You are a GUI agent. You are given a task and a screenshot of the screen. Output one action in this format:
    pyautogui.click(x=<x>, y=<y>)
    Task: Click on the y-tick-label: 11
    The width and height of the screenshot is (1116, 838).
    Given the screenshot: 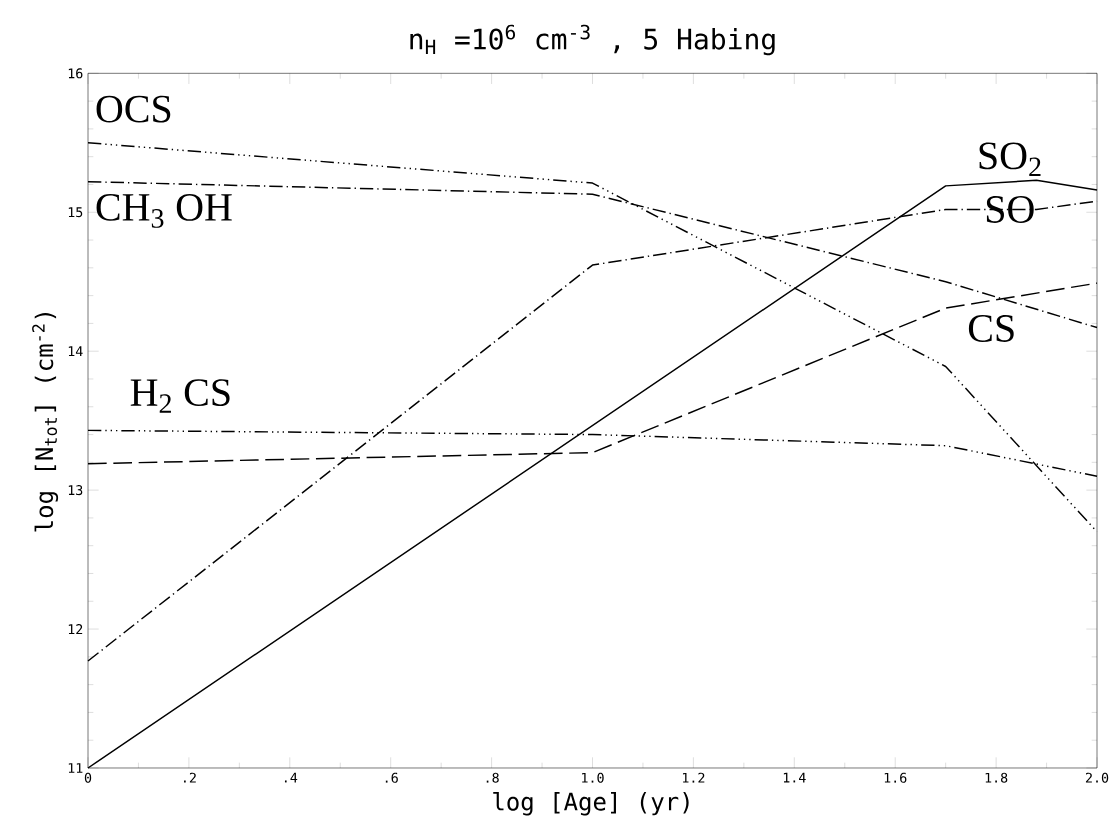 What is the action you would take?
    pyautogui.click(x=75, y=768)
    